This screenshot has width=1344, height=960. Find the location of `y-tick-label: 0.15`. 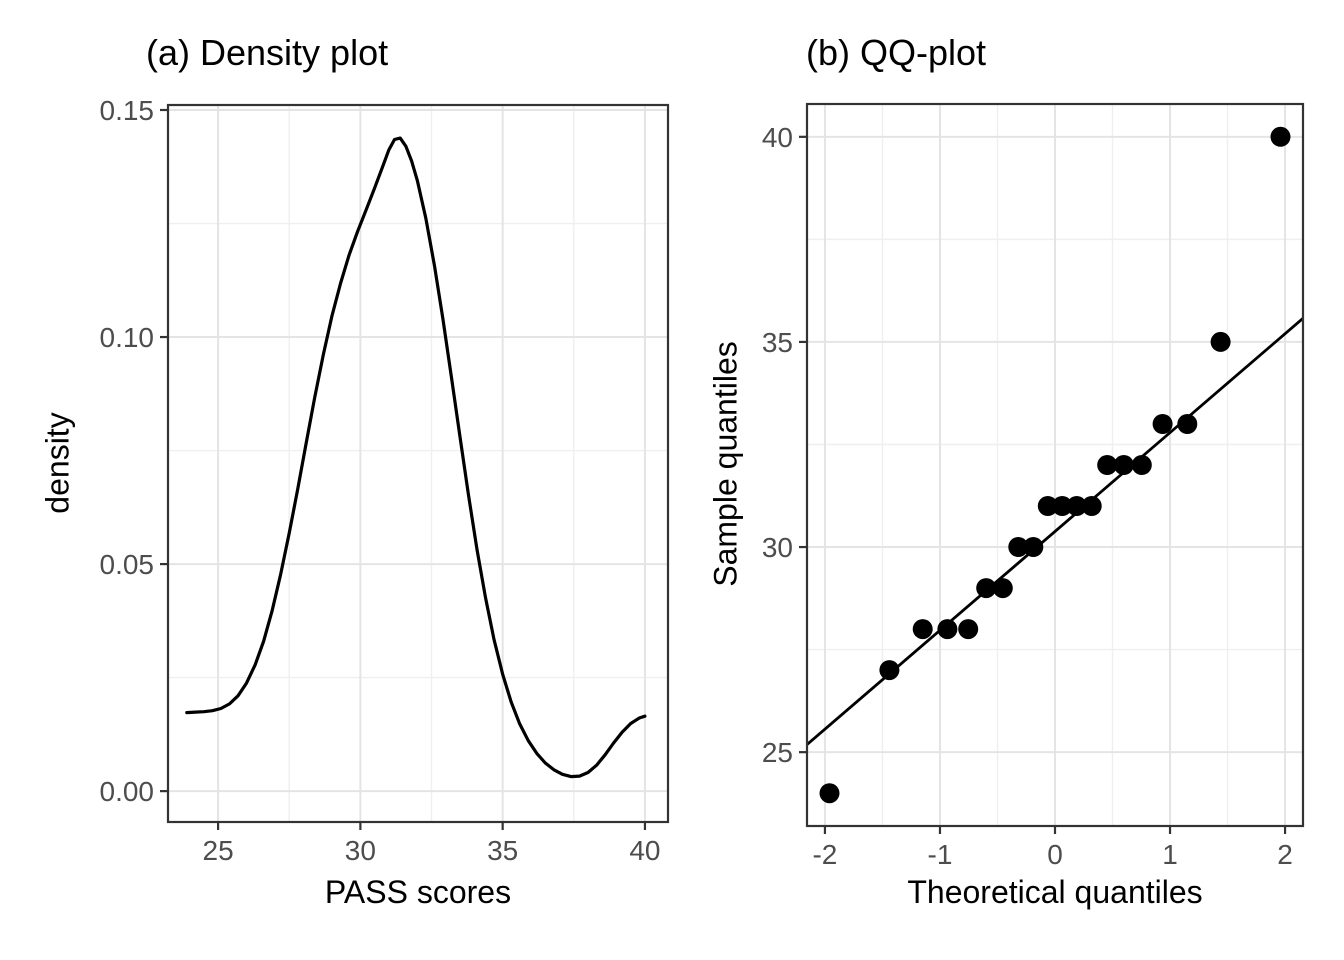

y-tick-label: 0.15 is located at coordinates (127, 110).